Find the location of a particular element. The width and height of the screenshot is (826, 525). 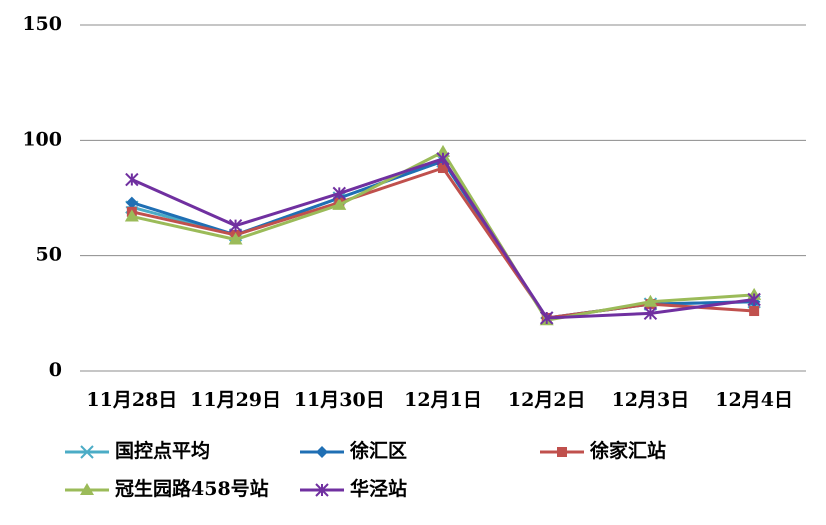

legend-label: 冠生园路458号站 is located at coordinates (192, 488).